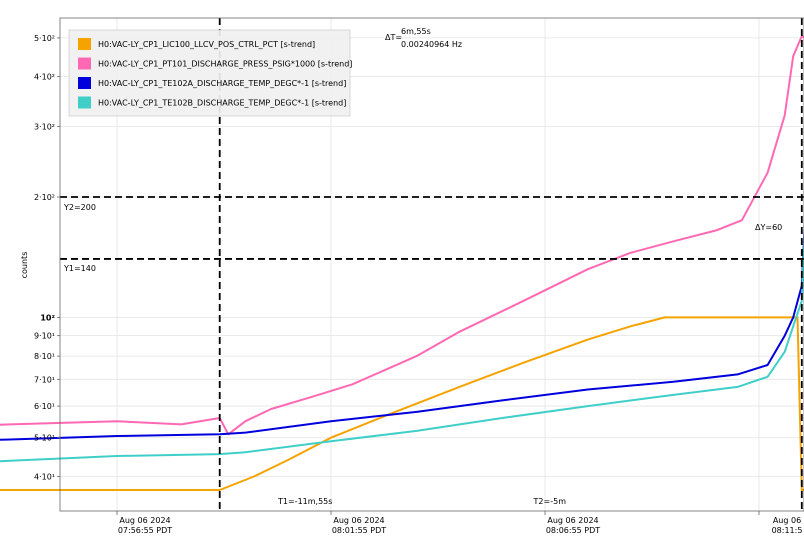 The height and width of the screenshot is (551, 804). I want to click on legend-box, so click(209, 73).